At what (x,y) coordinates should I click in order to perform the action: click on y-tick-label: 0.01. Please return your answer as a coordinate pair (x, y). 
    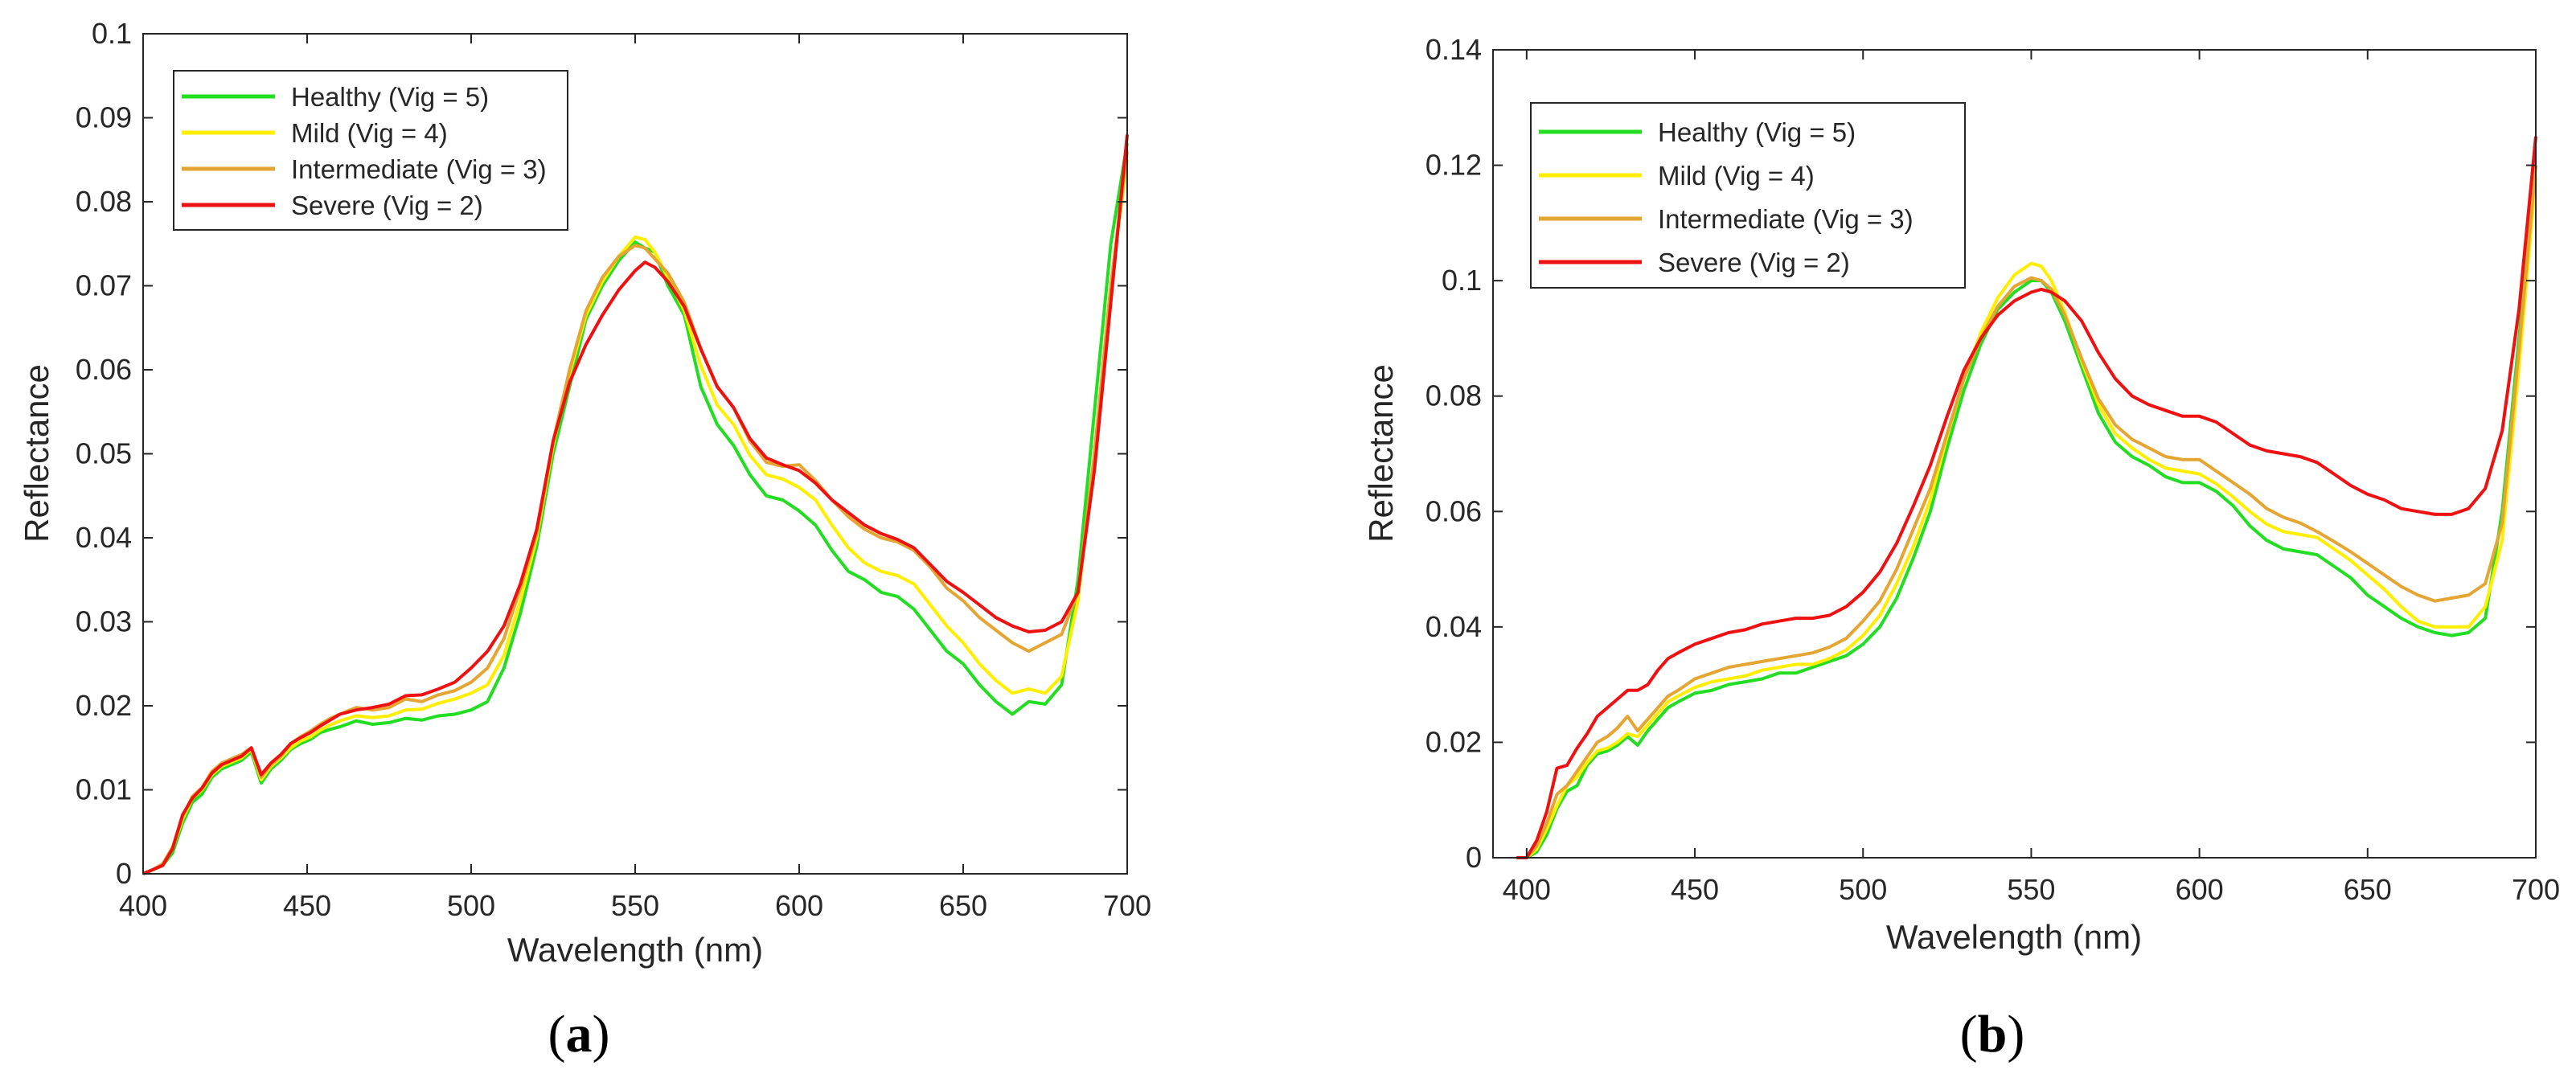
    Looking at the image, I should click on (104, 789).